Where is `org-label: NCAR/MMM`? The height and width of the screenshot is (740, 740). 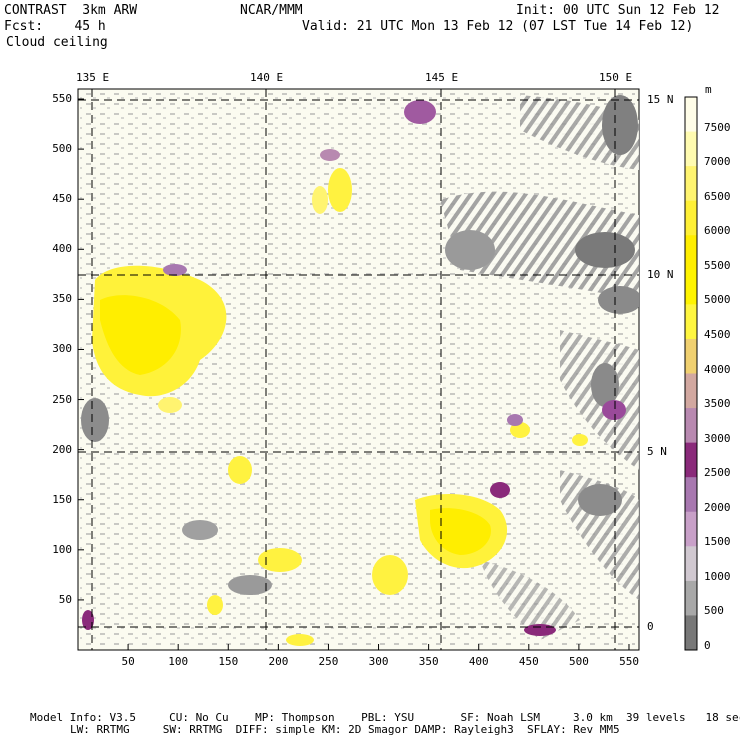 org-label: NCAR/MMM is located at coordinates (271, 10).